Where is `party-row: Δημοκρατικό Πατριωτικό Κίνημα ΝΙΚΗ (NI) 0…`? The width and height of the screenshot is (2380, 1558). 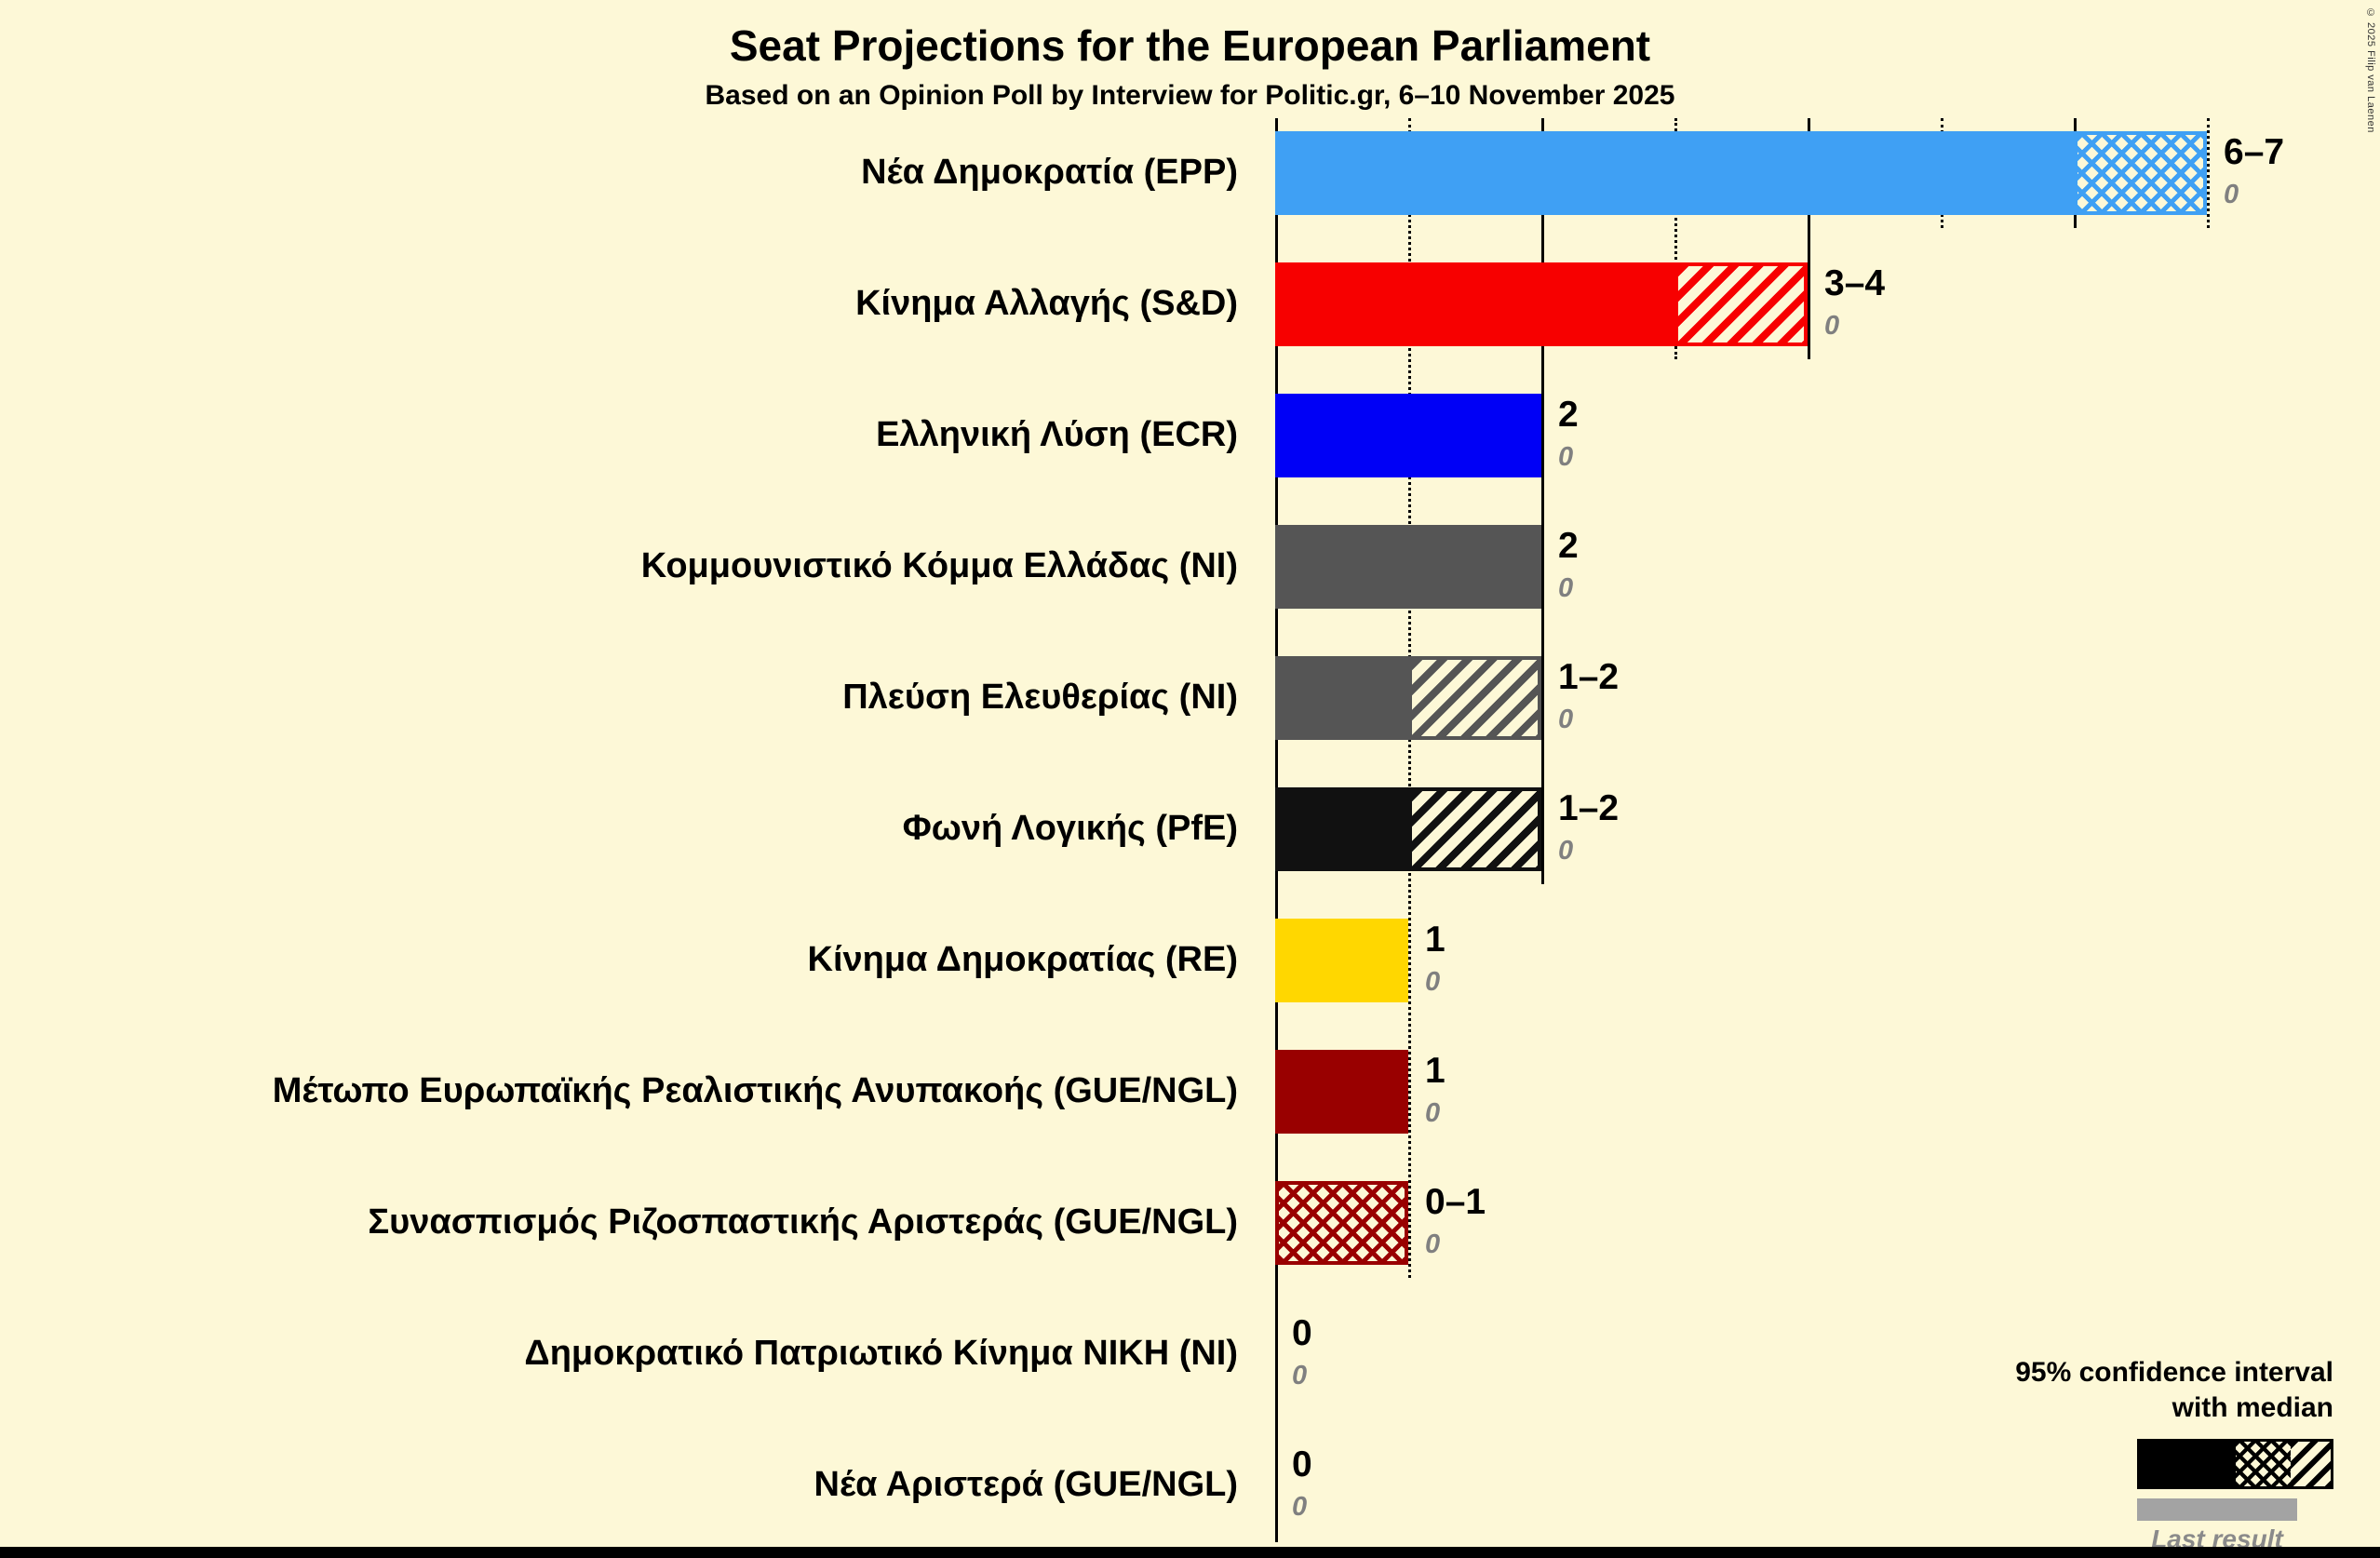 party-row: Δημοκρατικό Πατριωτικό Κίνημα ΝΙΚΗ (NI) 0… is located at coordinates (1190, 1378).